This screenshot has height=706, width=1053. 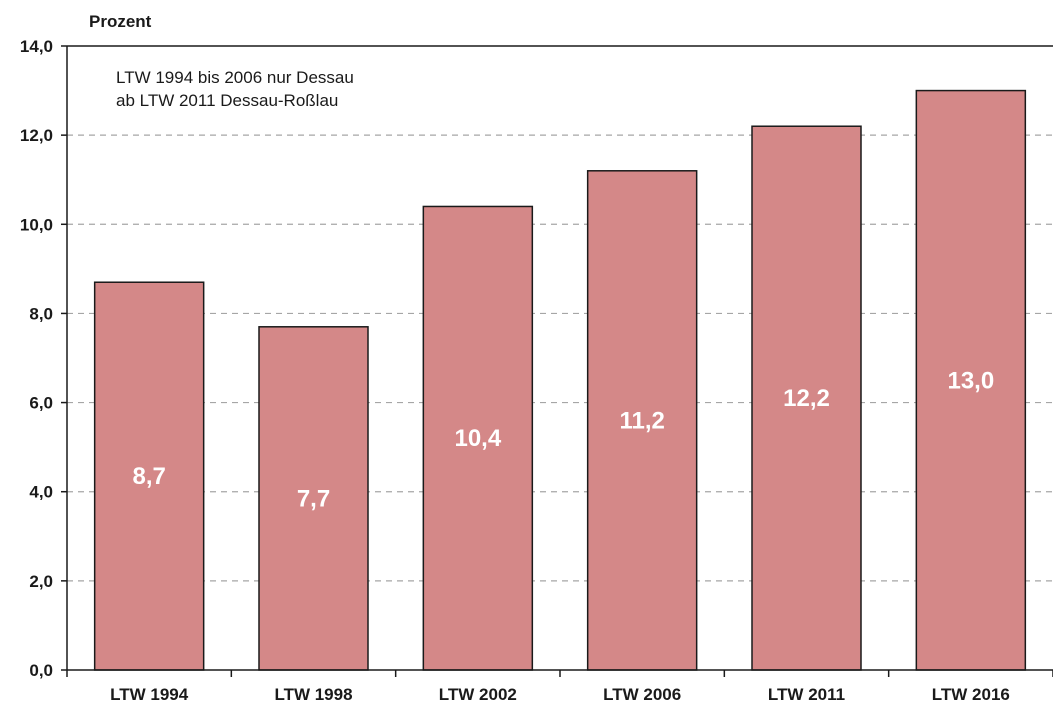 I want to click on annotation-line: ab LTW 2011 Dessau-Roßlau, so click(x=227, y=100).